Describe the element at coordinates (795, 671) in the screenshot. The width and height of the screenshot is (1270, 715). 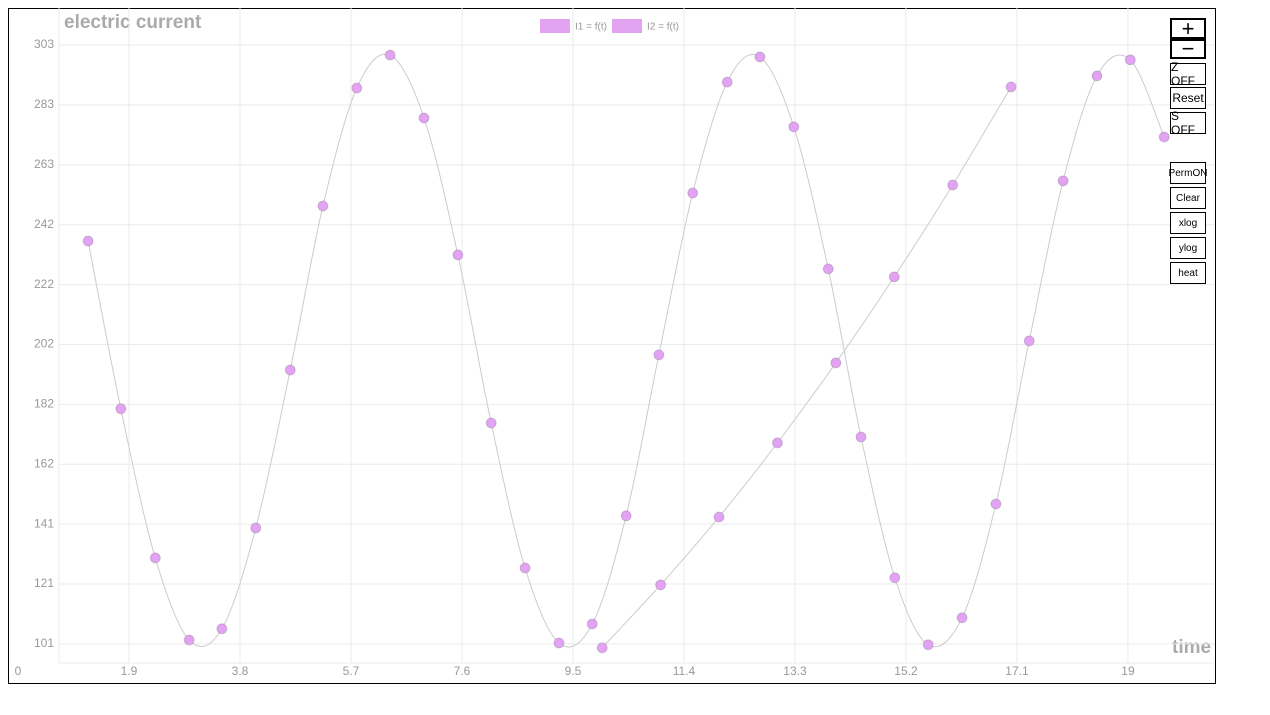
I see `x-tick-label: 13.3` at that location.